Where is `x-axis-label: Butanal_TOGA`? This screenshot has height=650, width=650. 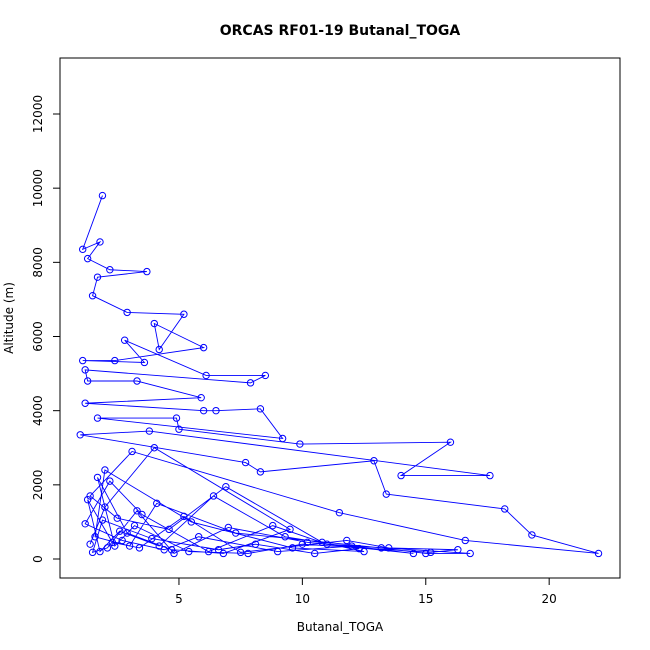 x-axis-label: Butanal_TOGA is located at coordinates (340, 627).